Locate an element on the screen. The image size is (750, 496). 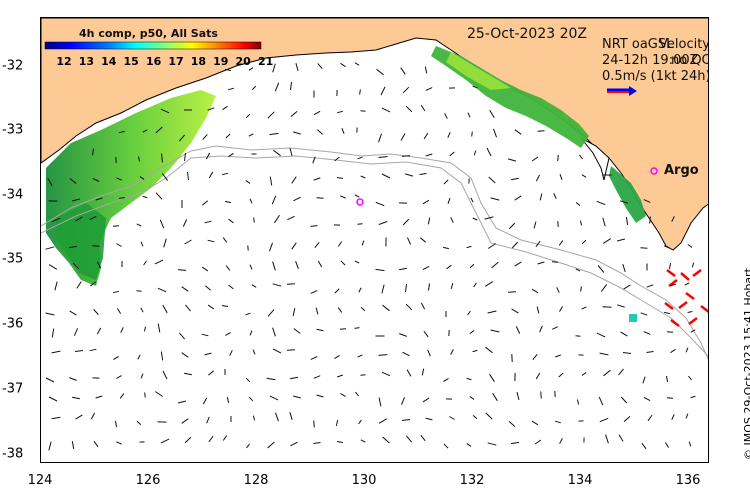
colorbar is located at coordinates (153, 45).